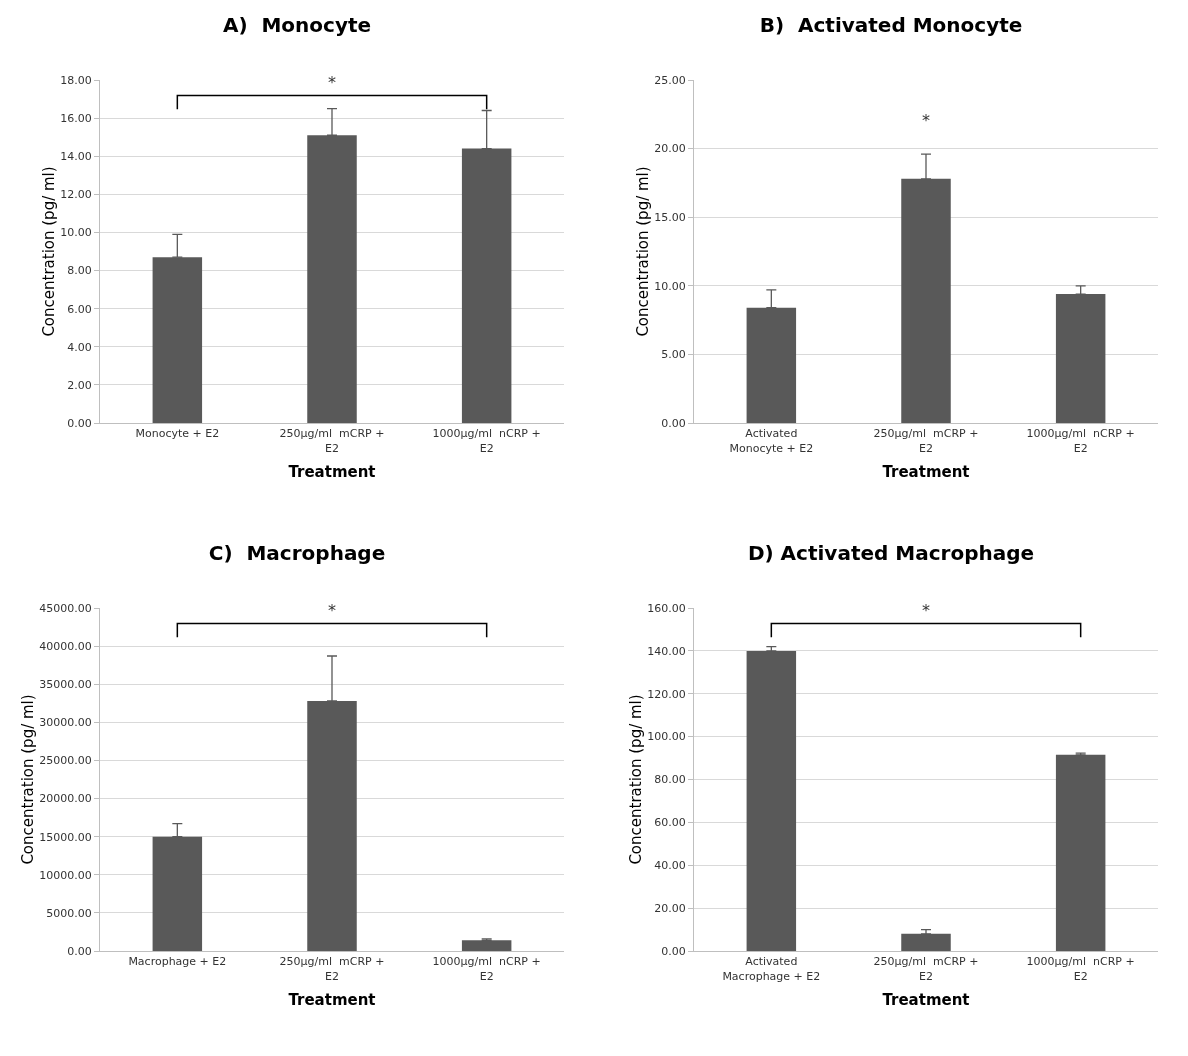 This screenshot has height=1056, width=1188. What do you see at coordinates (79, 347) in the screenshot?
I see `y-tick-label: 4.00` at bounding box center [79, 347].